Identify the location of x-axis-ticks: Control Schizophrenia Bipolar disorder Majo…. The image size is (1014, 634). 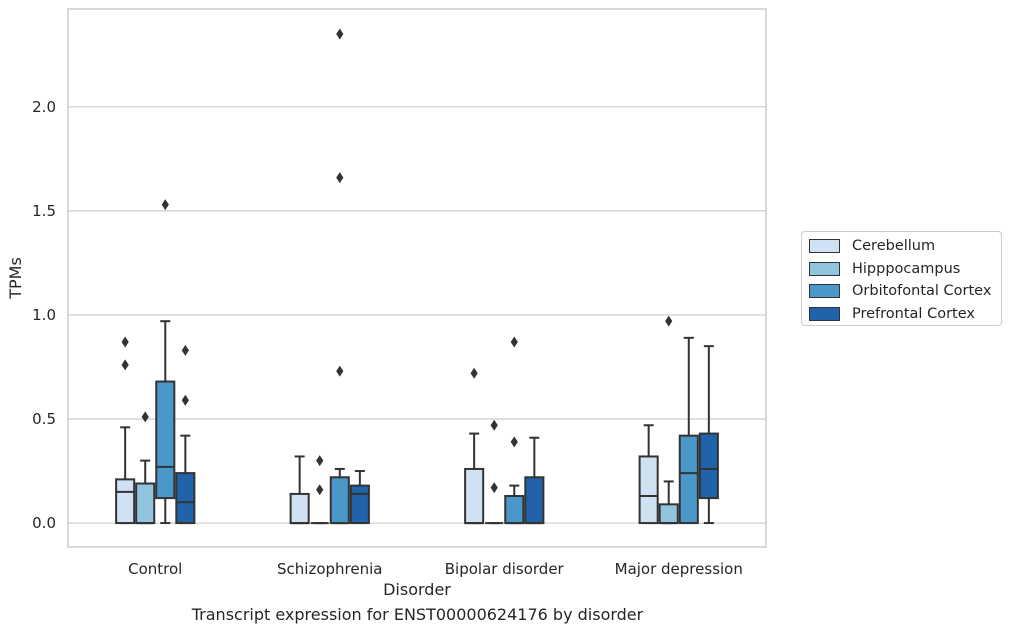
(435, 569).